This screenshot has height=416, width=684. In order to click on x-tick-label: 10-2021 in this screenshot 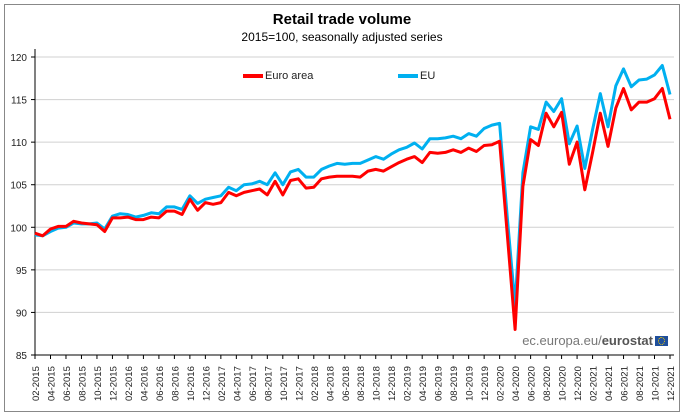, I will do `click(656, 383)`.